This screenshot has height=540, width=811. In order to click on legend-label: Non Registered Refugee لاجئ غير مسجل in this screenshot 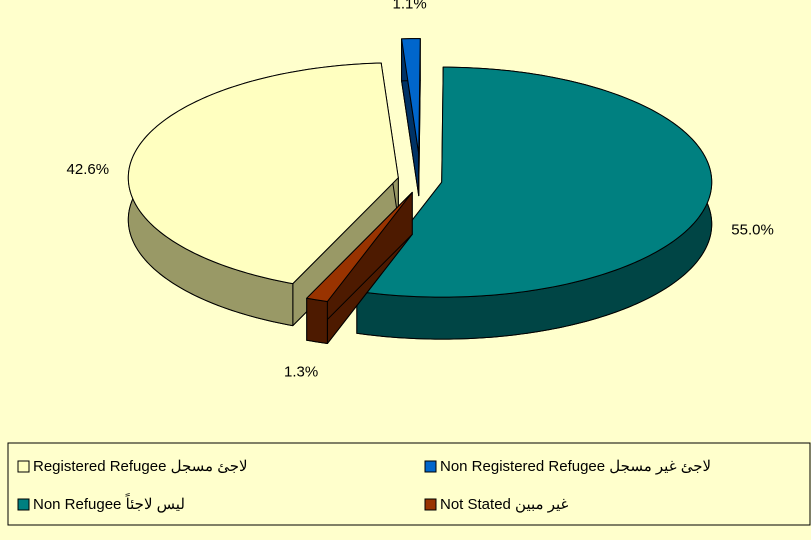, I will do `click(575, 466)`.